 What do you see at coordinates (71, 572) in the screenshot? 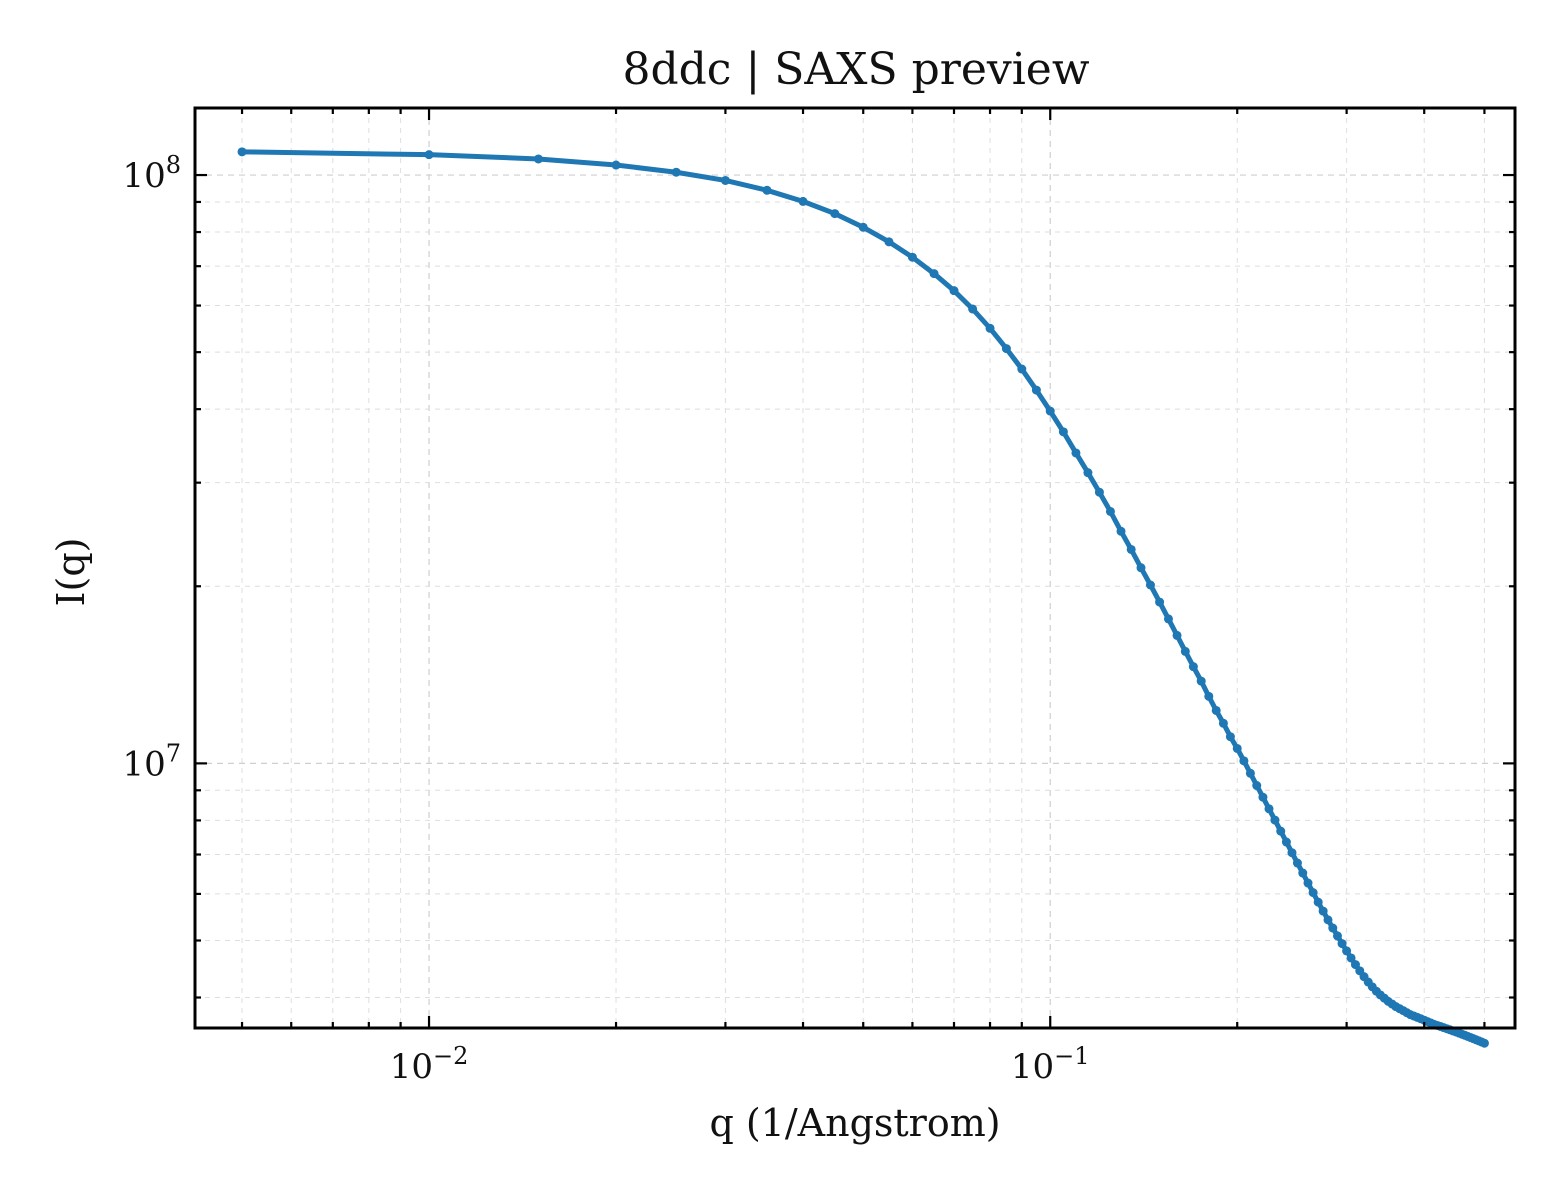
I see `y-axis-label: I(q)` at bounding box center [71, 572].